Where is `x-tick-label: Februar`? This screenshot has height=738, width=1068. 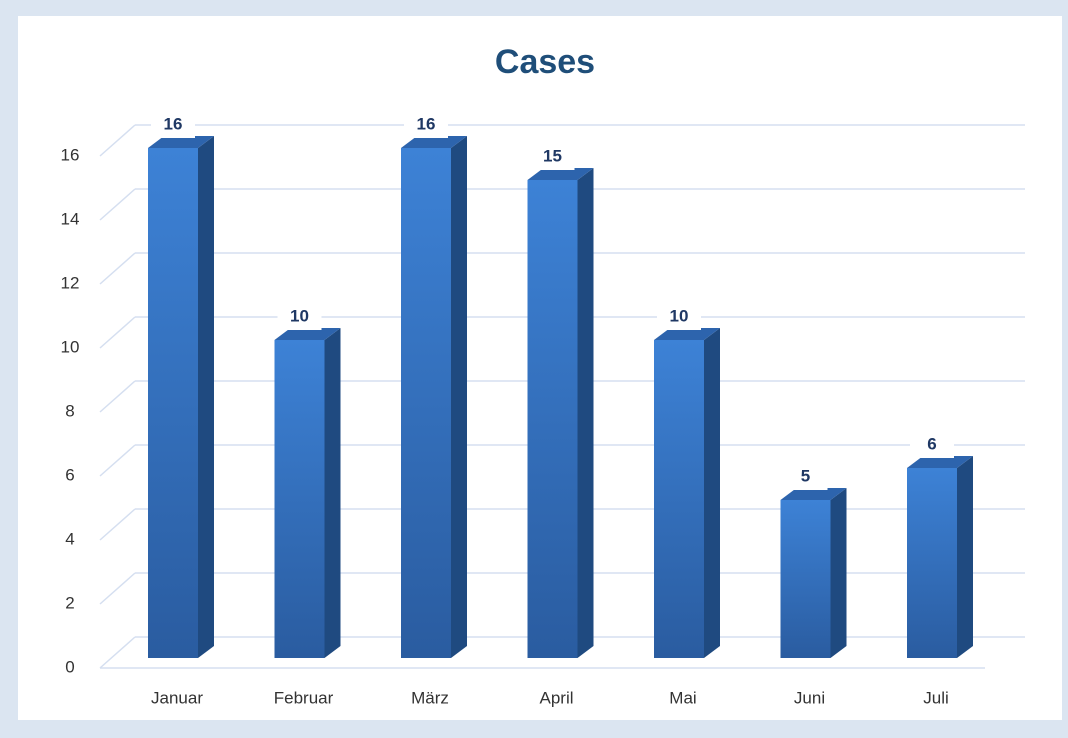 x-tick-label: Februar is located at coordinates (304, 697).